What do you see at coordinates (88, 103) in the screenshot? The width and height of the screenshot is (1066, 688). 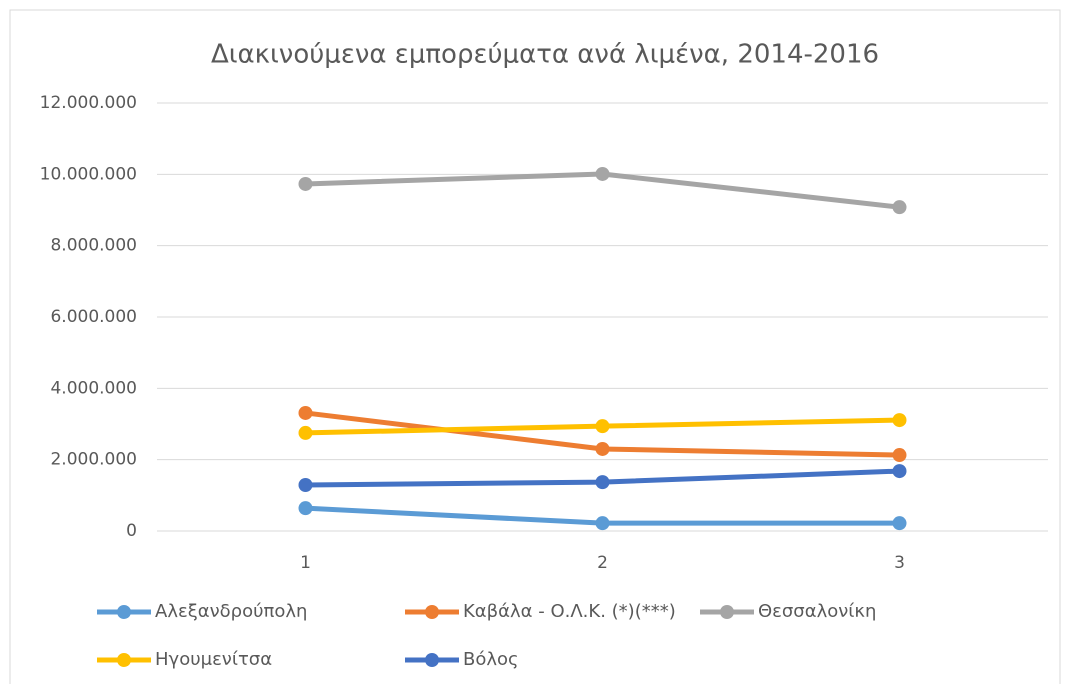 I see `y-tick-label: 12.000.000` at bounding box center [88, 103].